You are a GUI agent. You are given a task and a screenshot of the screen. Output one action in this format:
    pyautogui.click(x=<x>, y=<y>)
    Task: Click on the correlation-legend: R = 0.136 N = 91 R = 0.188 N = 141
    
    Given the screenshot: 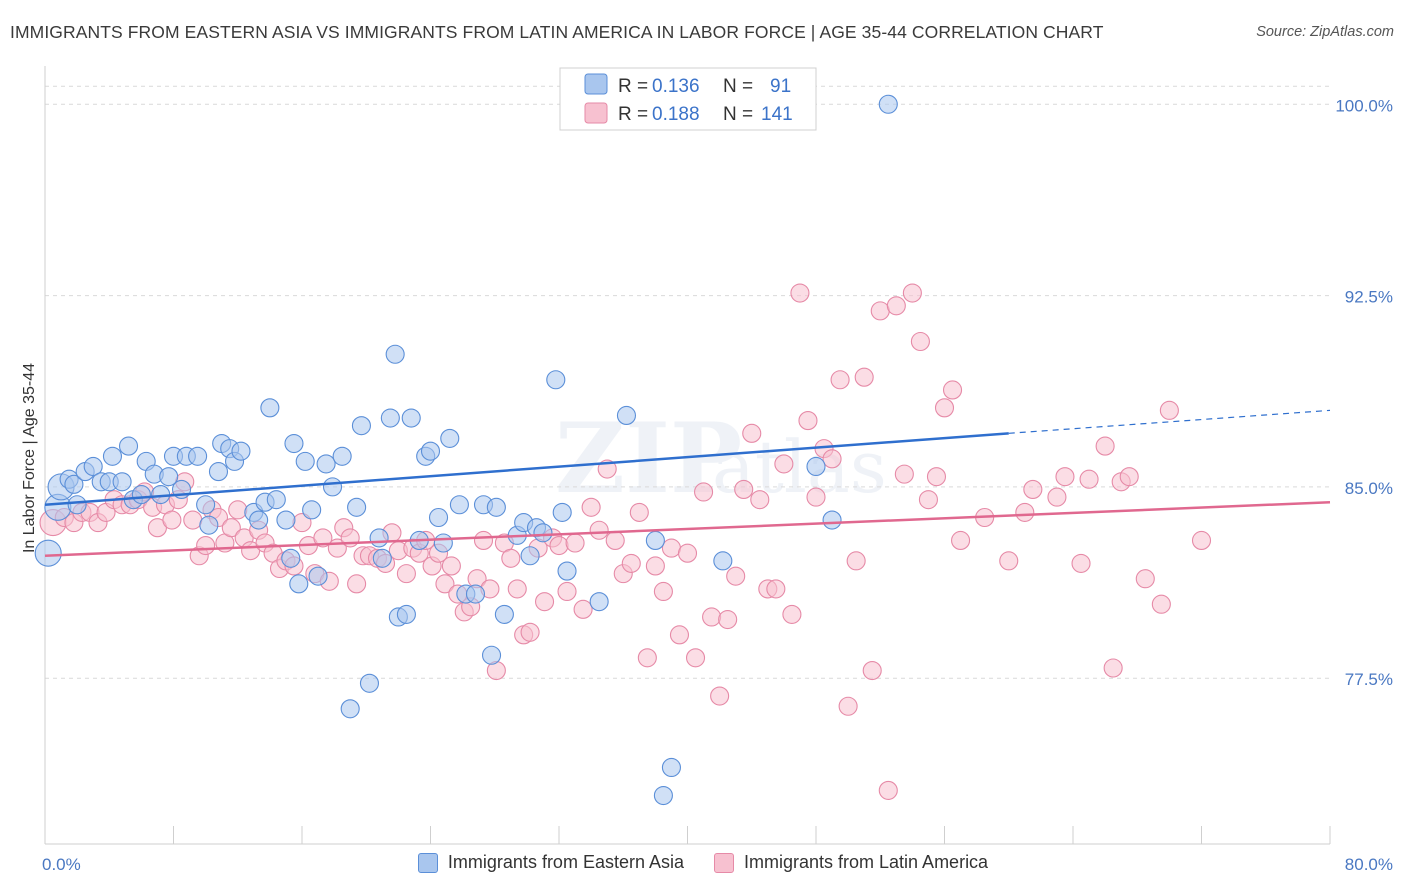 What is the action you would take?
    pyautogui.click(x=688, y=99)
    